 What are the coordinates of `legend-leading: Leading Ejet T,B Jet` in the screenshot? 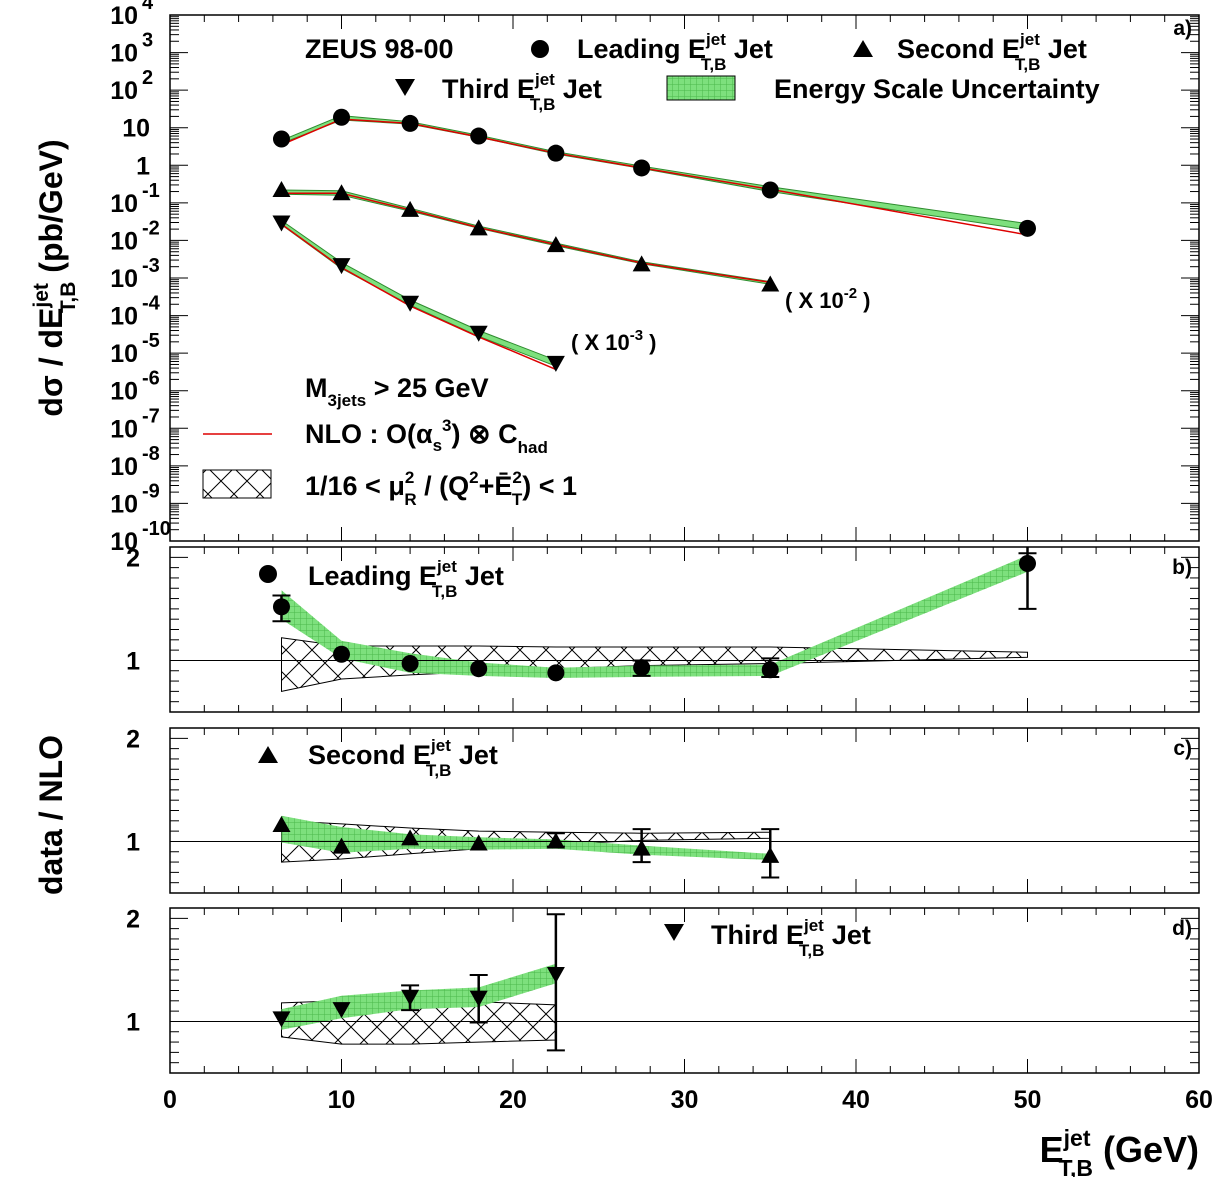 It's located at (675, 52).